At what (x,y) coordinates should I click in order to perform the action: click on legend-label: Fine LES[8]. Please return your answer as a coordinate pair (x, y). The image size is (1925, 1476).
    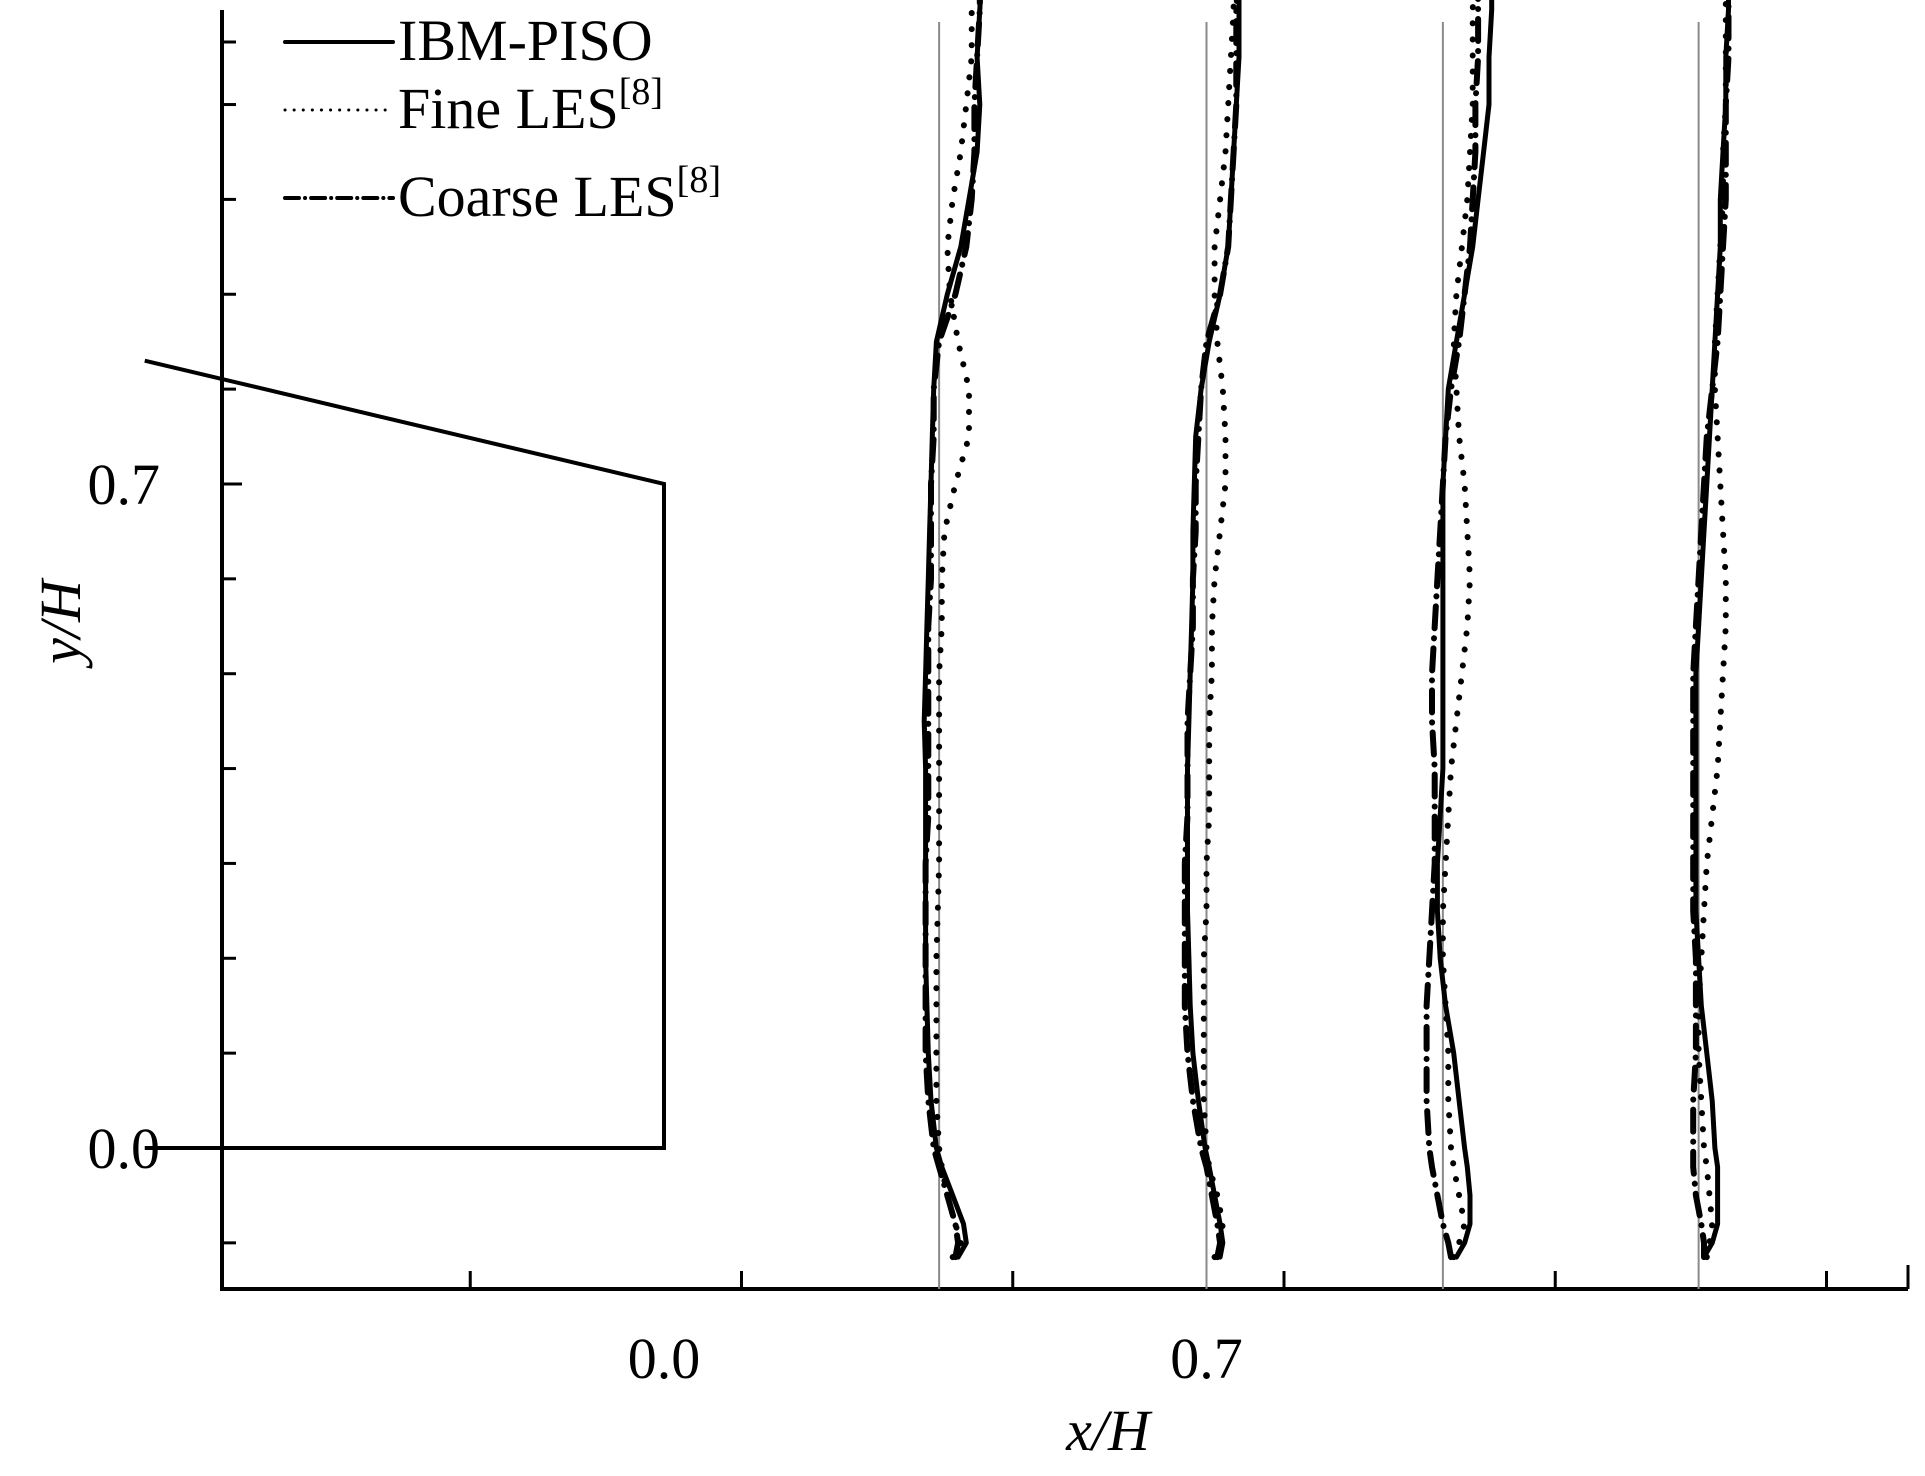
    Looking at the image, I should click on (530, 106).